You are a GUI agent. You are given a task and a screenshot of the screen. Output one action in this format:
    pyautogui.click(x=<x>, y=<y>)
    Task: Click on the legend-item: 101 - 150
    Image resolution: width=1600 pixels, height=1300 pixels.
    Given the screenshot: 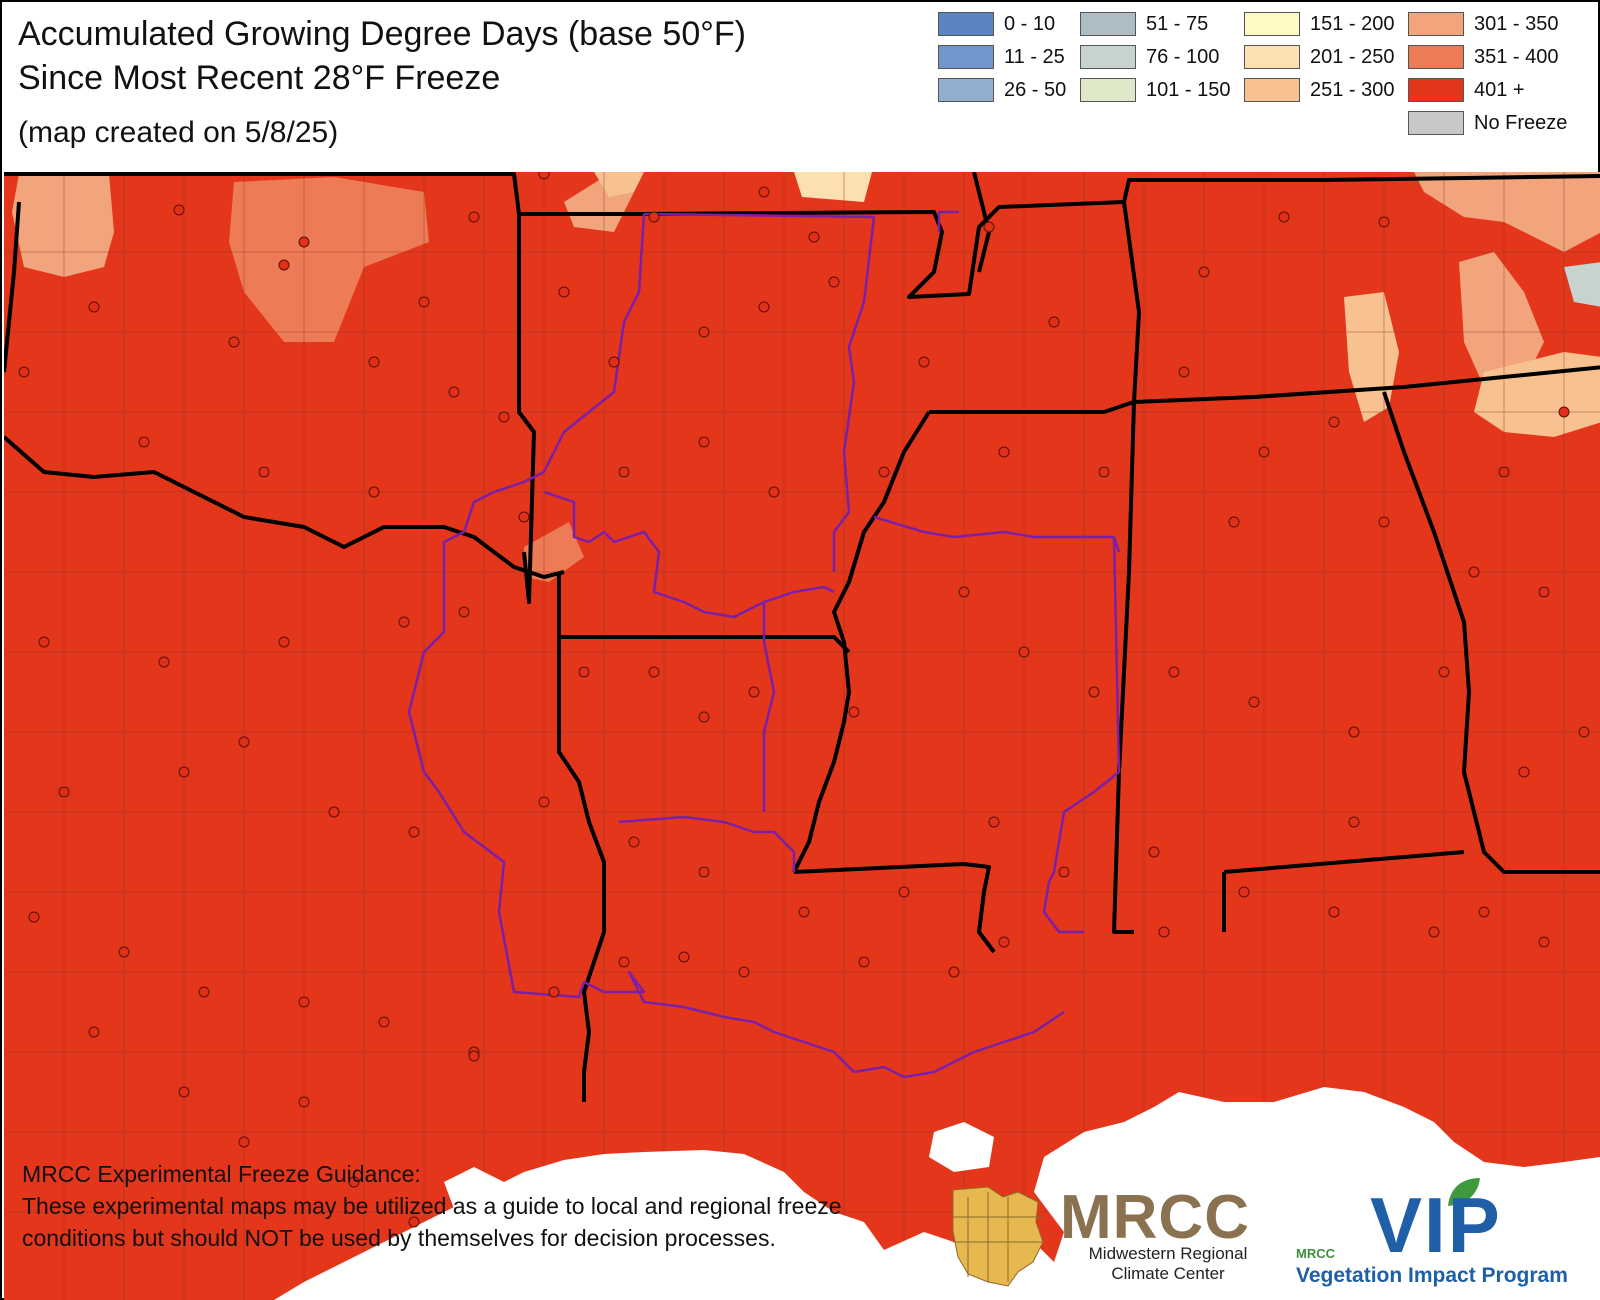 What is the action you would take?
    pyautogui.click(x=1155, y=90)
    